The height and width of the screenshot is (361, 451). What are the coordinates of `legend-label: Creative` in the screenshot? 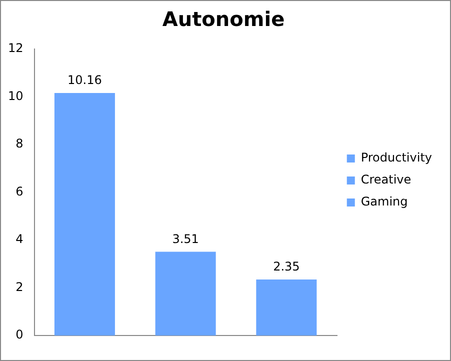 It's located at (386, 179).